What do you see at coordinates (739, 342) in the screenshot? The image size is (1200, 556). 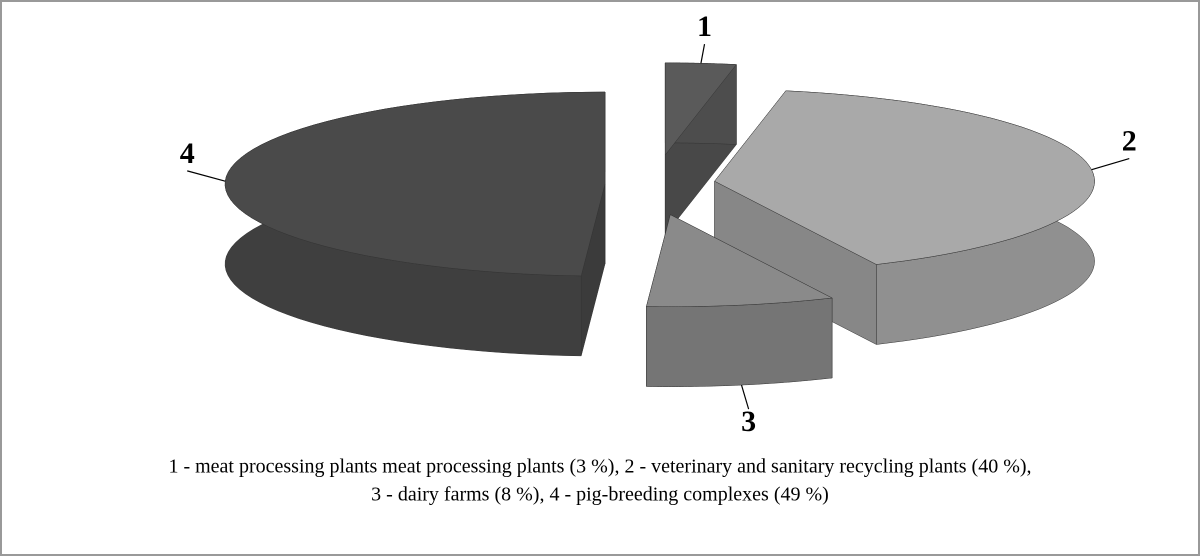 I see `slice-wall` at bounding box center [739, 342].